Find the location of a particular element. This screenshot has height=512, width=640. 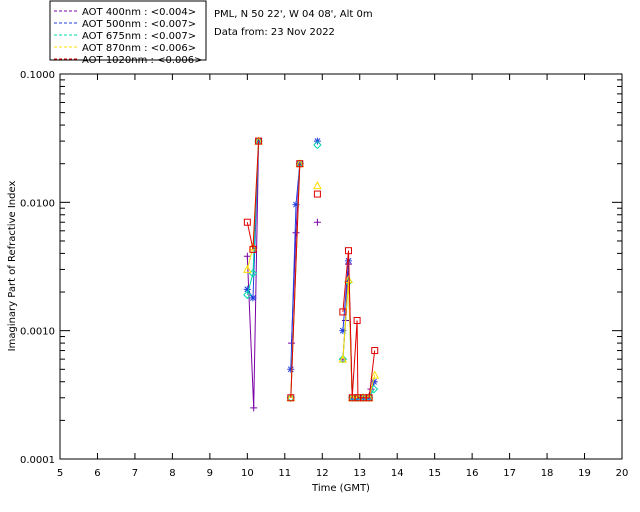

legend-entry: AOT 1020nm : <0.006> is located at coordinates (142, 60).